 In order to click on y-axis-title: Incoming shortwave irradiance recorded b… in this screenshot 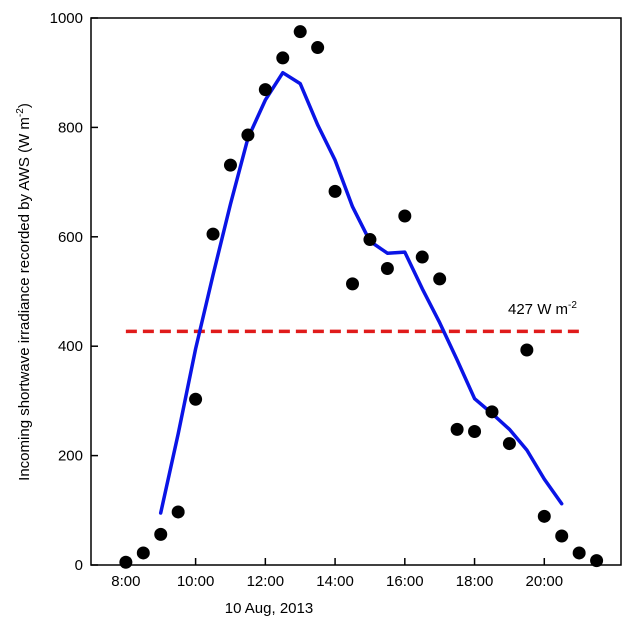, I will do `click(24, 292)`.